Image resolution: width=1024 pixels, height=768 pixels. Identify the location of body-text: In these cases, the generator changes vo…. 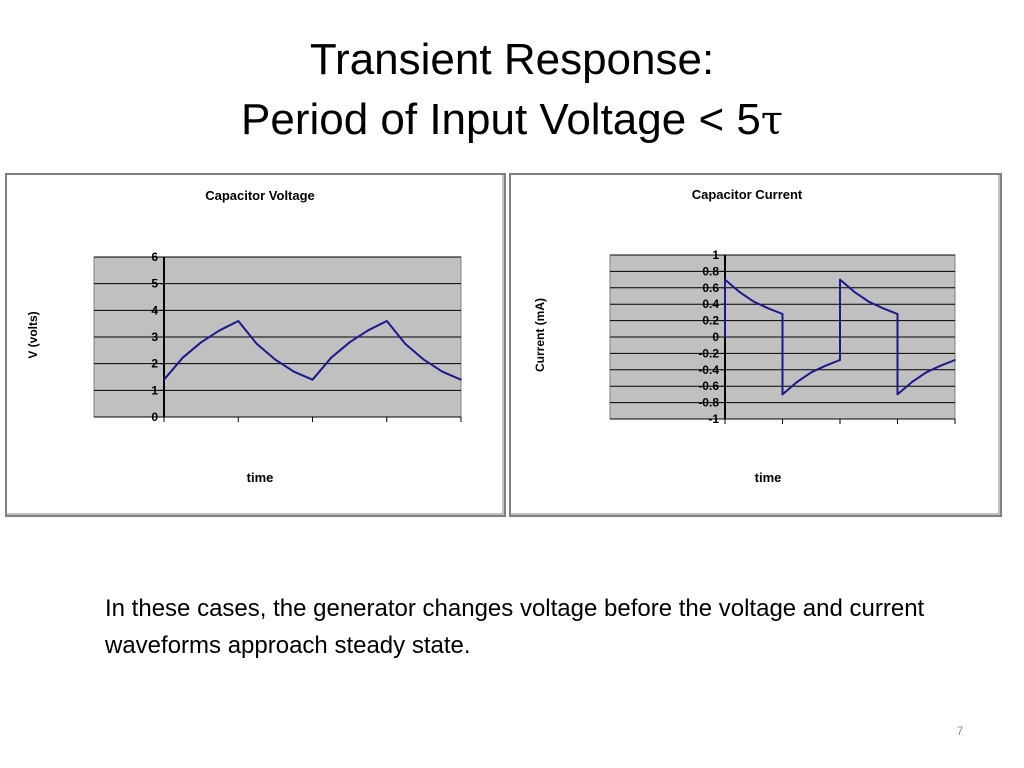
(515, 627).